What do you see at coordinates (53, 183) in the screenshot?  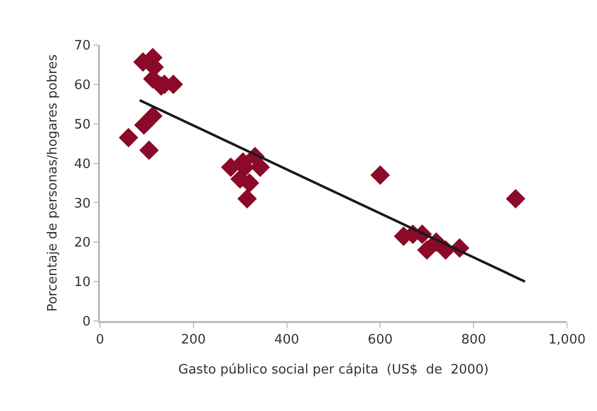 I see `y-axis-title: Porcentaje de personas/hogares pobres` at bounding box center [53, 183].